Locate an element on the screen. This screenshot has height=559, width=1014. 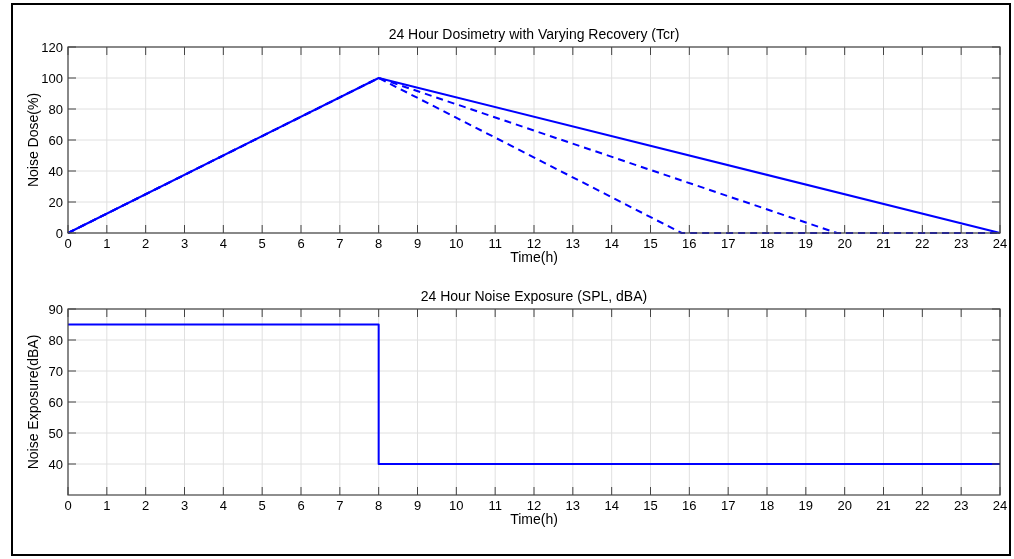
y-axis-title: Noise Exposure(dBA) is located at coordinates (33, 402).